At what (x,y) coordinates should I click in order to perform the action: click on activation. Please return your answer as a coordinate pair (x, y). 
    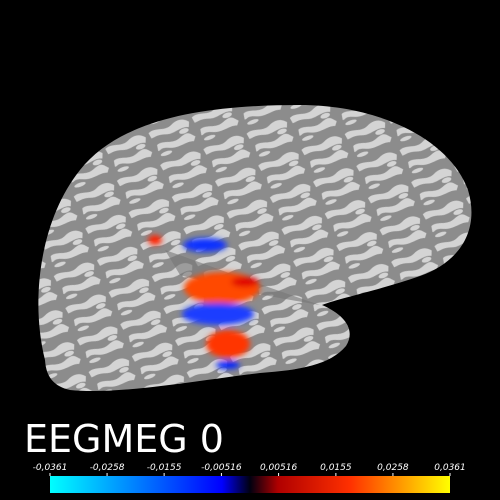
    Looking at the image, I should click on (204, 302).